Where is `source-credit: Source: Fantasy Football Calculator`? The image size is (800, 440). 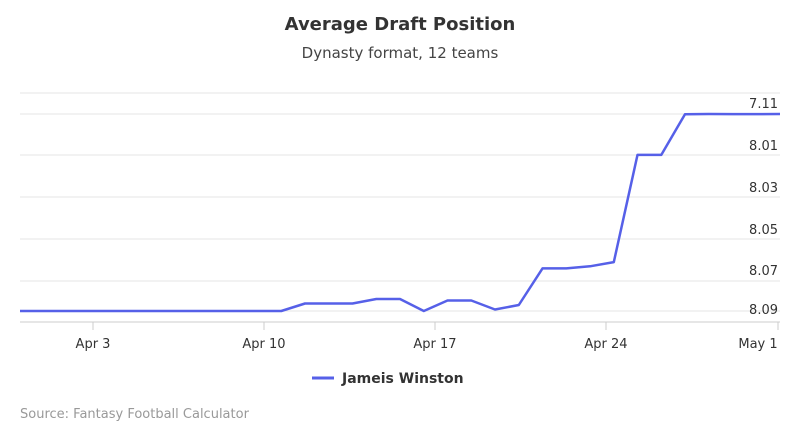
source-credit: Source: Fantasy Football Calculator is located at coordinates (135, 414).